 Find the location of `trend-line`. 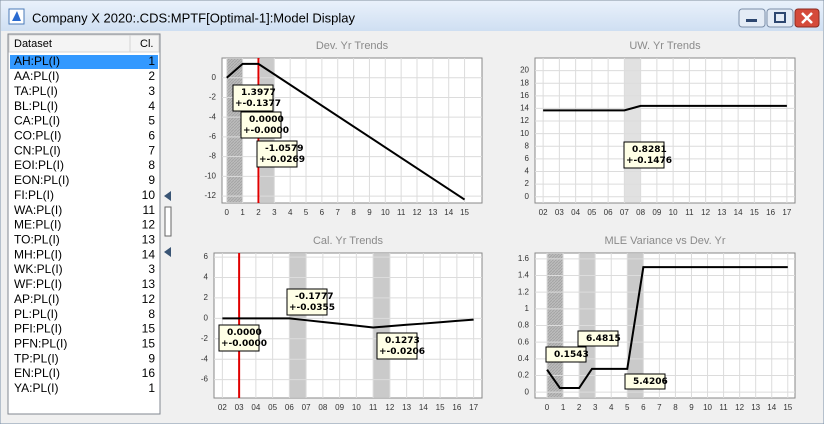

trend-line is located at coordinates (667, 327).